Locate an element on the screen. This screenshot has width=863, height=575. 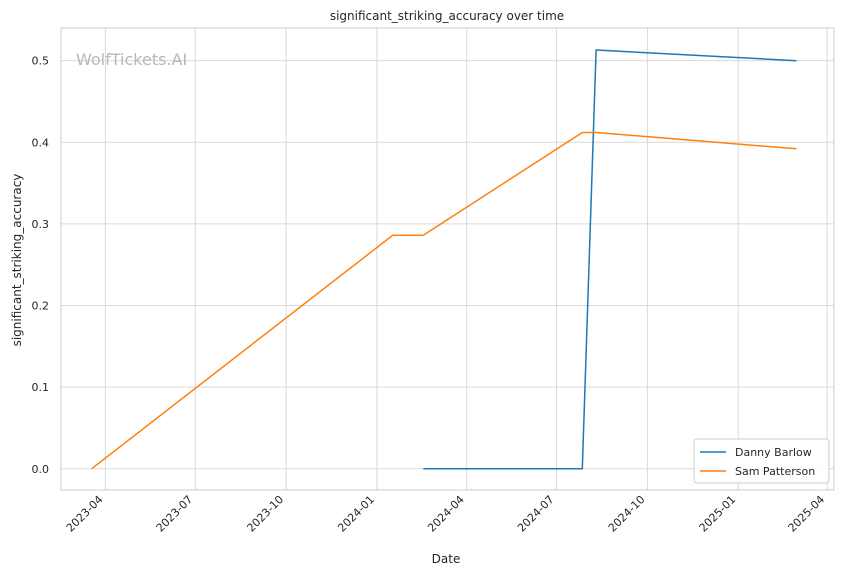
y-tick-label: 0.4 is located at coordinates (41, 142).